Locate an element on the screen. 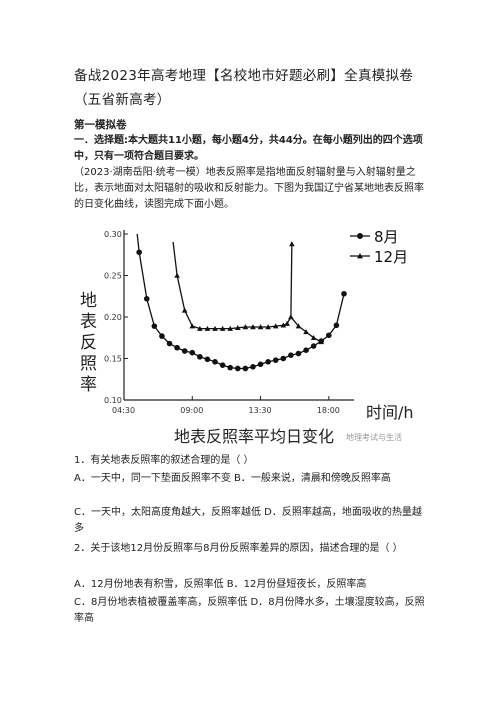  chart-axes is located at coordinates (238, 315).